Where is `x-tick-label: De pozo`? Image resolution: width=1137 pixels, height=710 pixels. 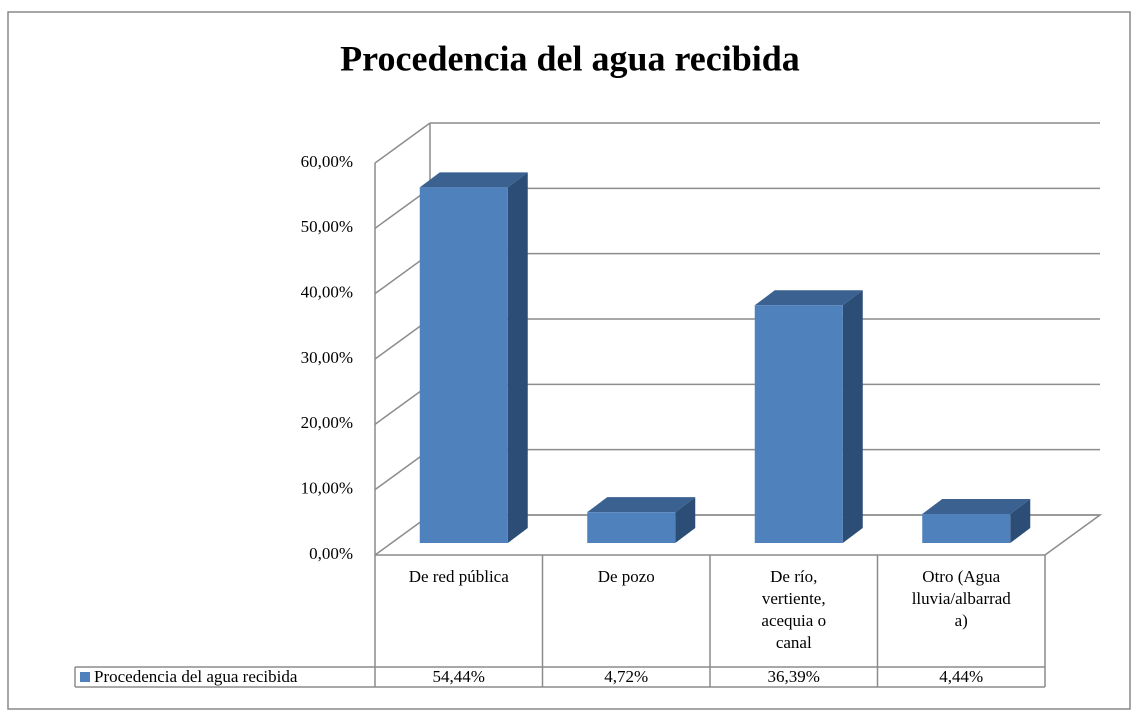 x-tick-label: De pozo is located at coordinates (626, 576).